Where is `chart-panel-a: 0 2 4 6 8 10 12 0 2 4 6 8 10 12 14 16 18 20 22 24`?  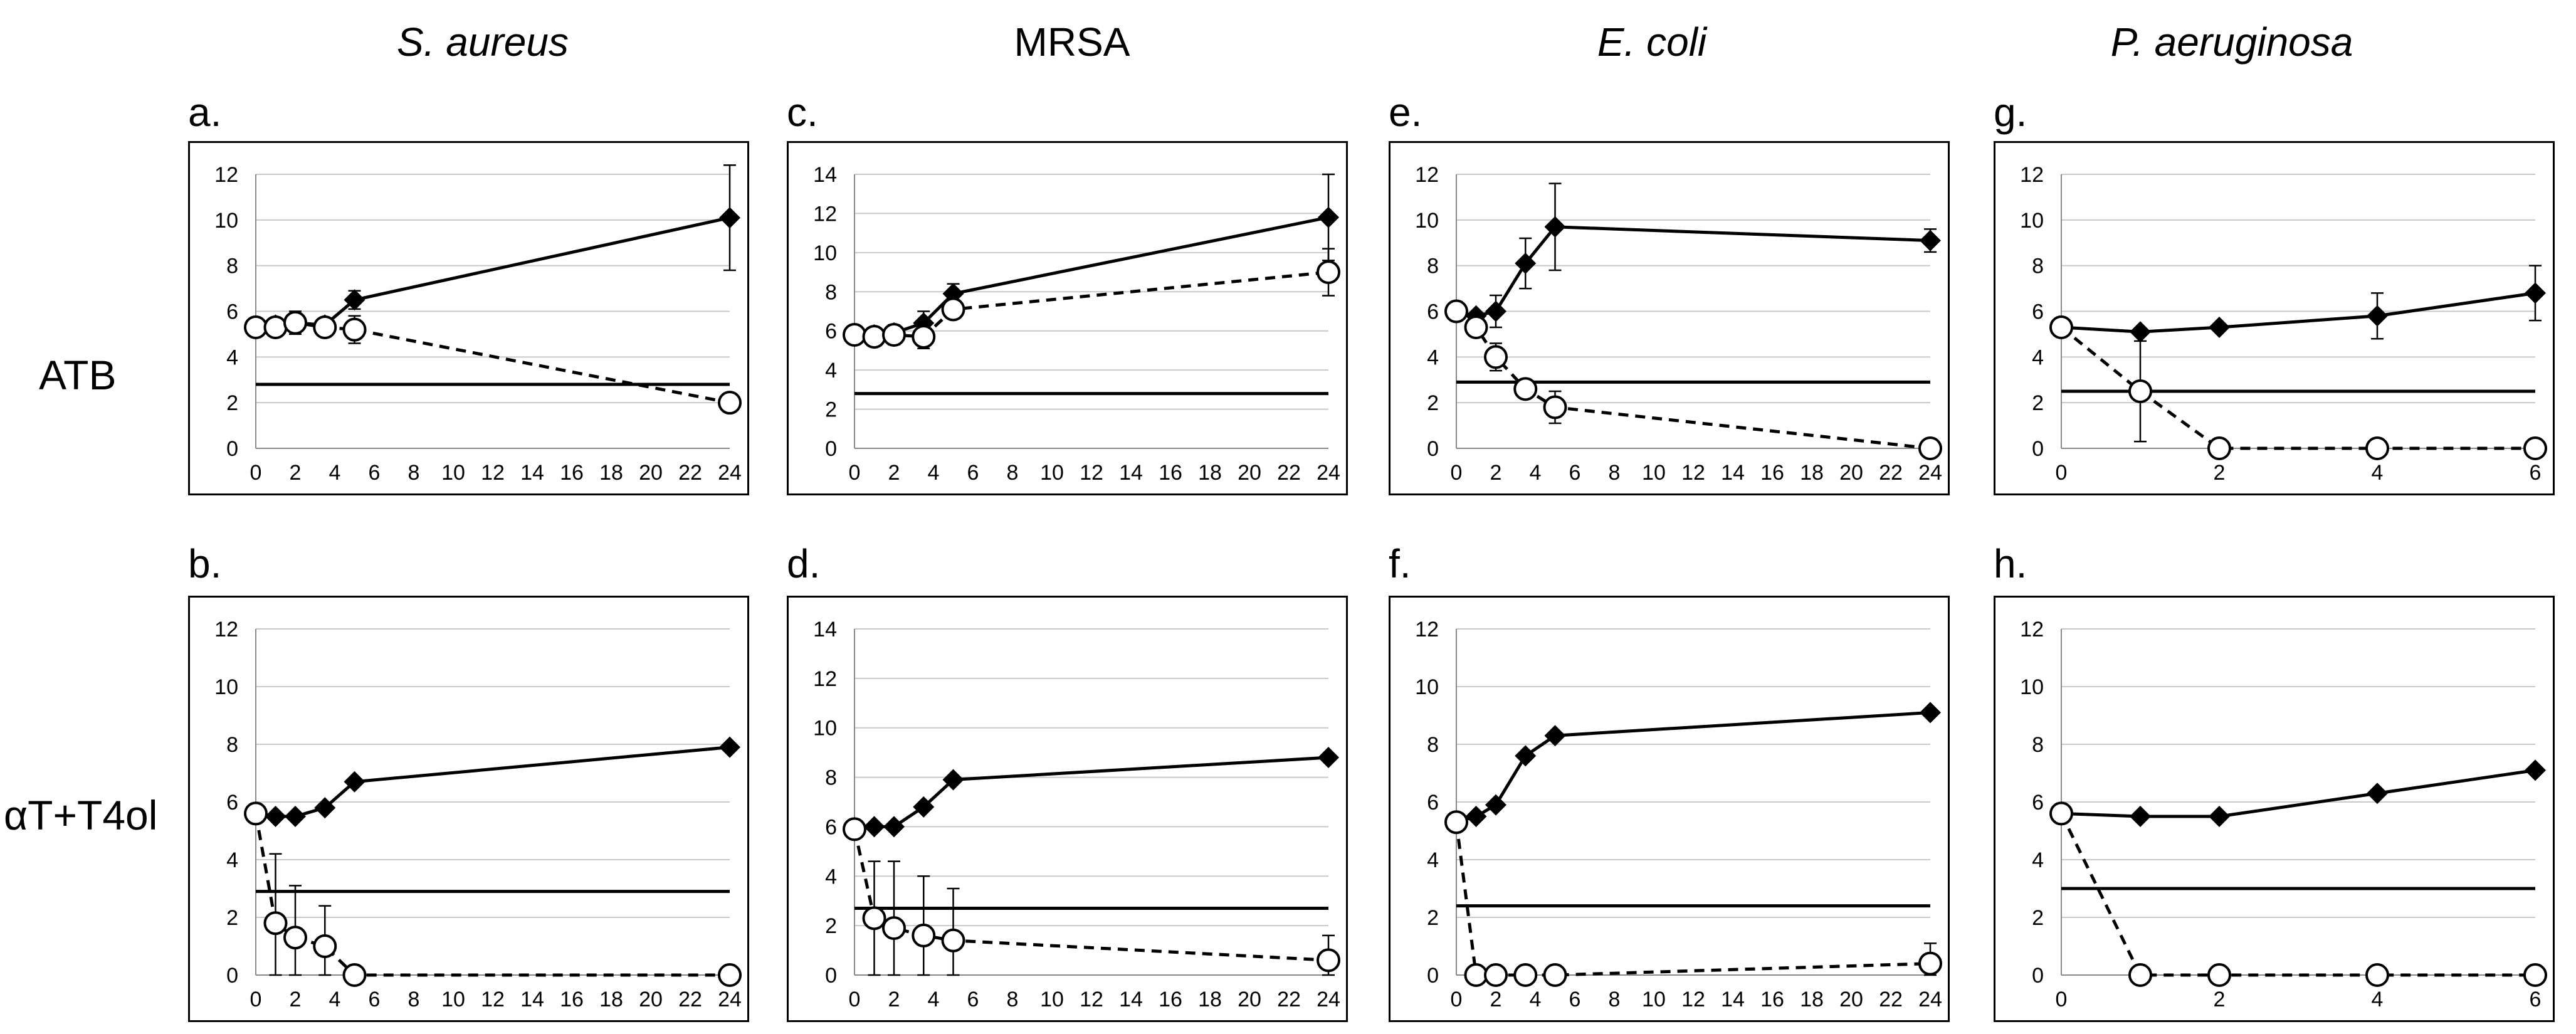
chart-panel-a: 0 2 4 6 8 10 12 0 2 4 6 8 10 12 14 16 18 20 22 24 is located at coordinates (469, 318).